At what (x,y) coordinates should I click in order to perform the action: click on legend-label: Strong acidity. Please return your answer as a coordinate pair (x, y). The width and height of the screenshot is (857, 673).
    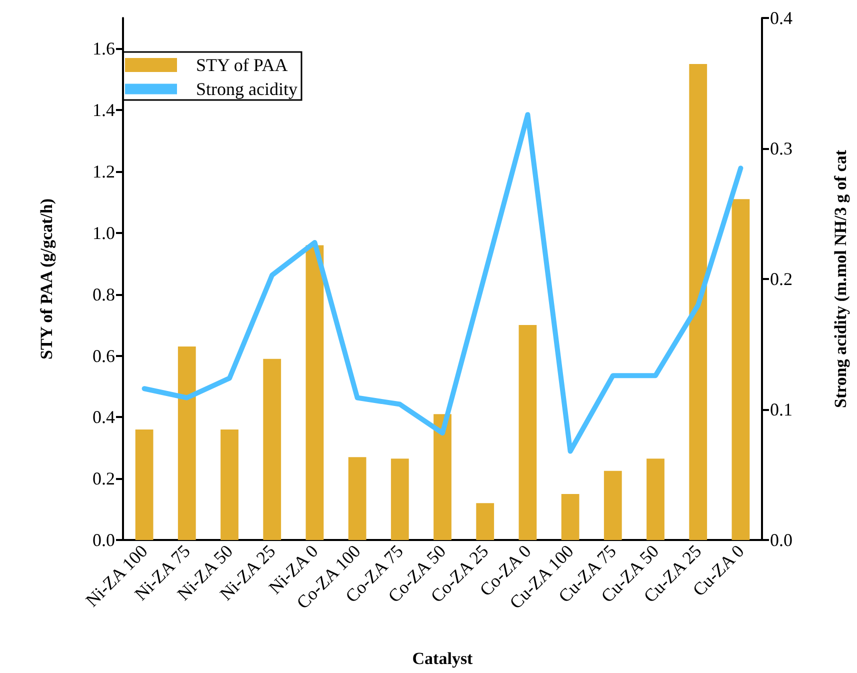
    Looking at the image, I should click on (247, 89).